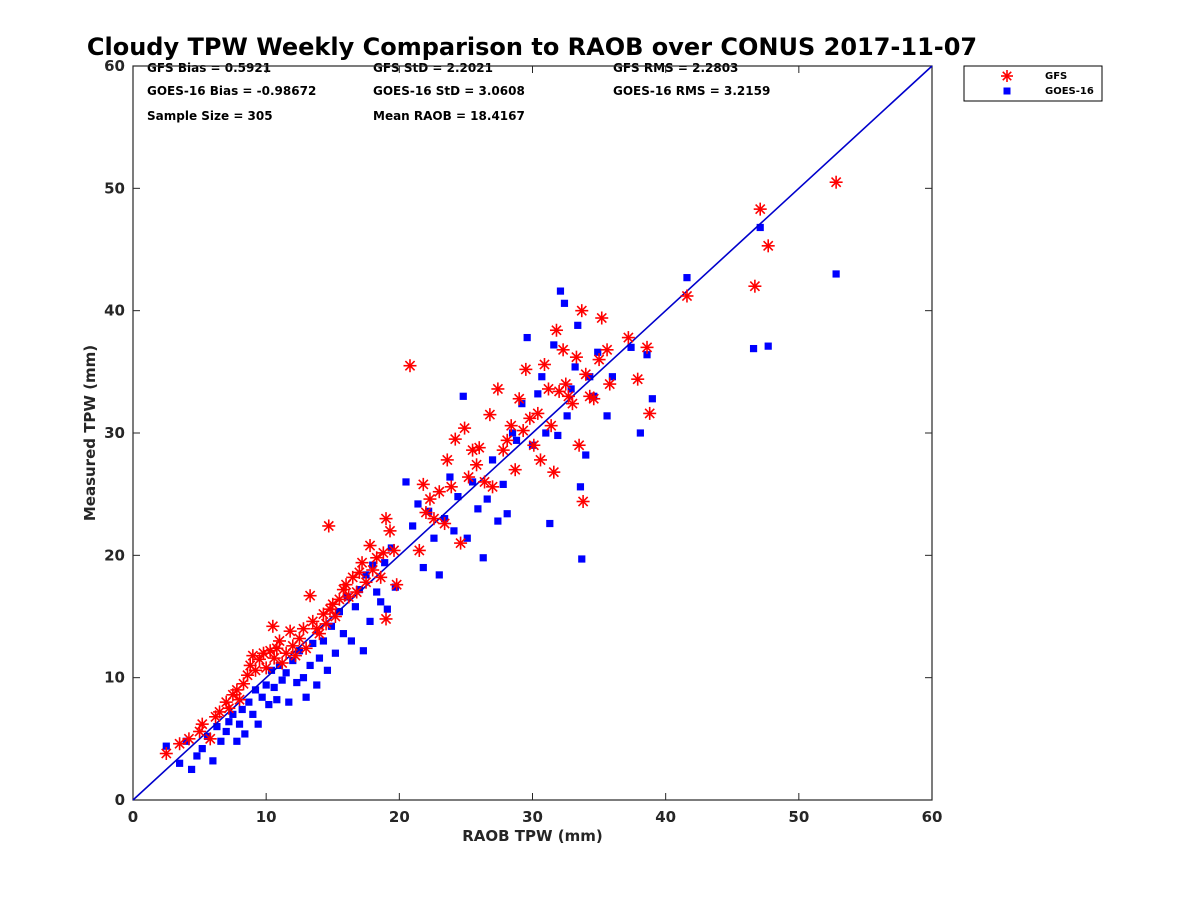  I want to click on x-tick-label: 20, so click(399, 817).